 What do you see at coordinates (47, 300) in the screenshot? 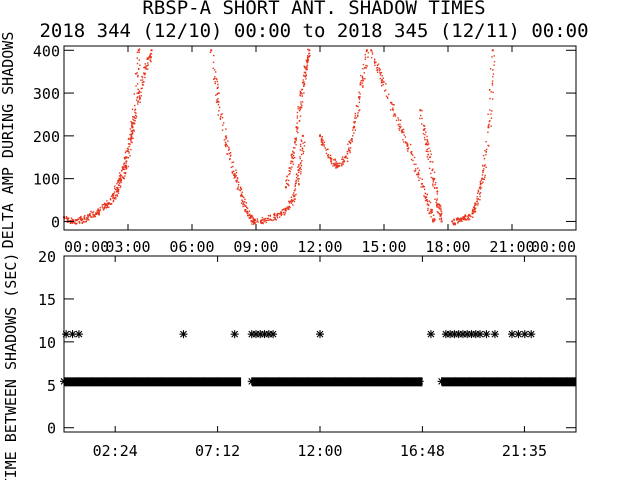
I see `time-between-ytick-label: 15` at bounding box center [47, 300].